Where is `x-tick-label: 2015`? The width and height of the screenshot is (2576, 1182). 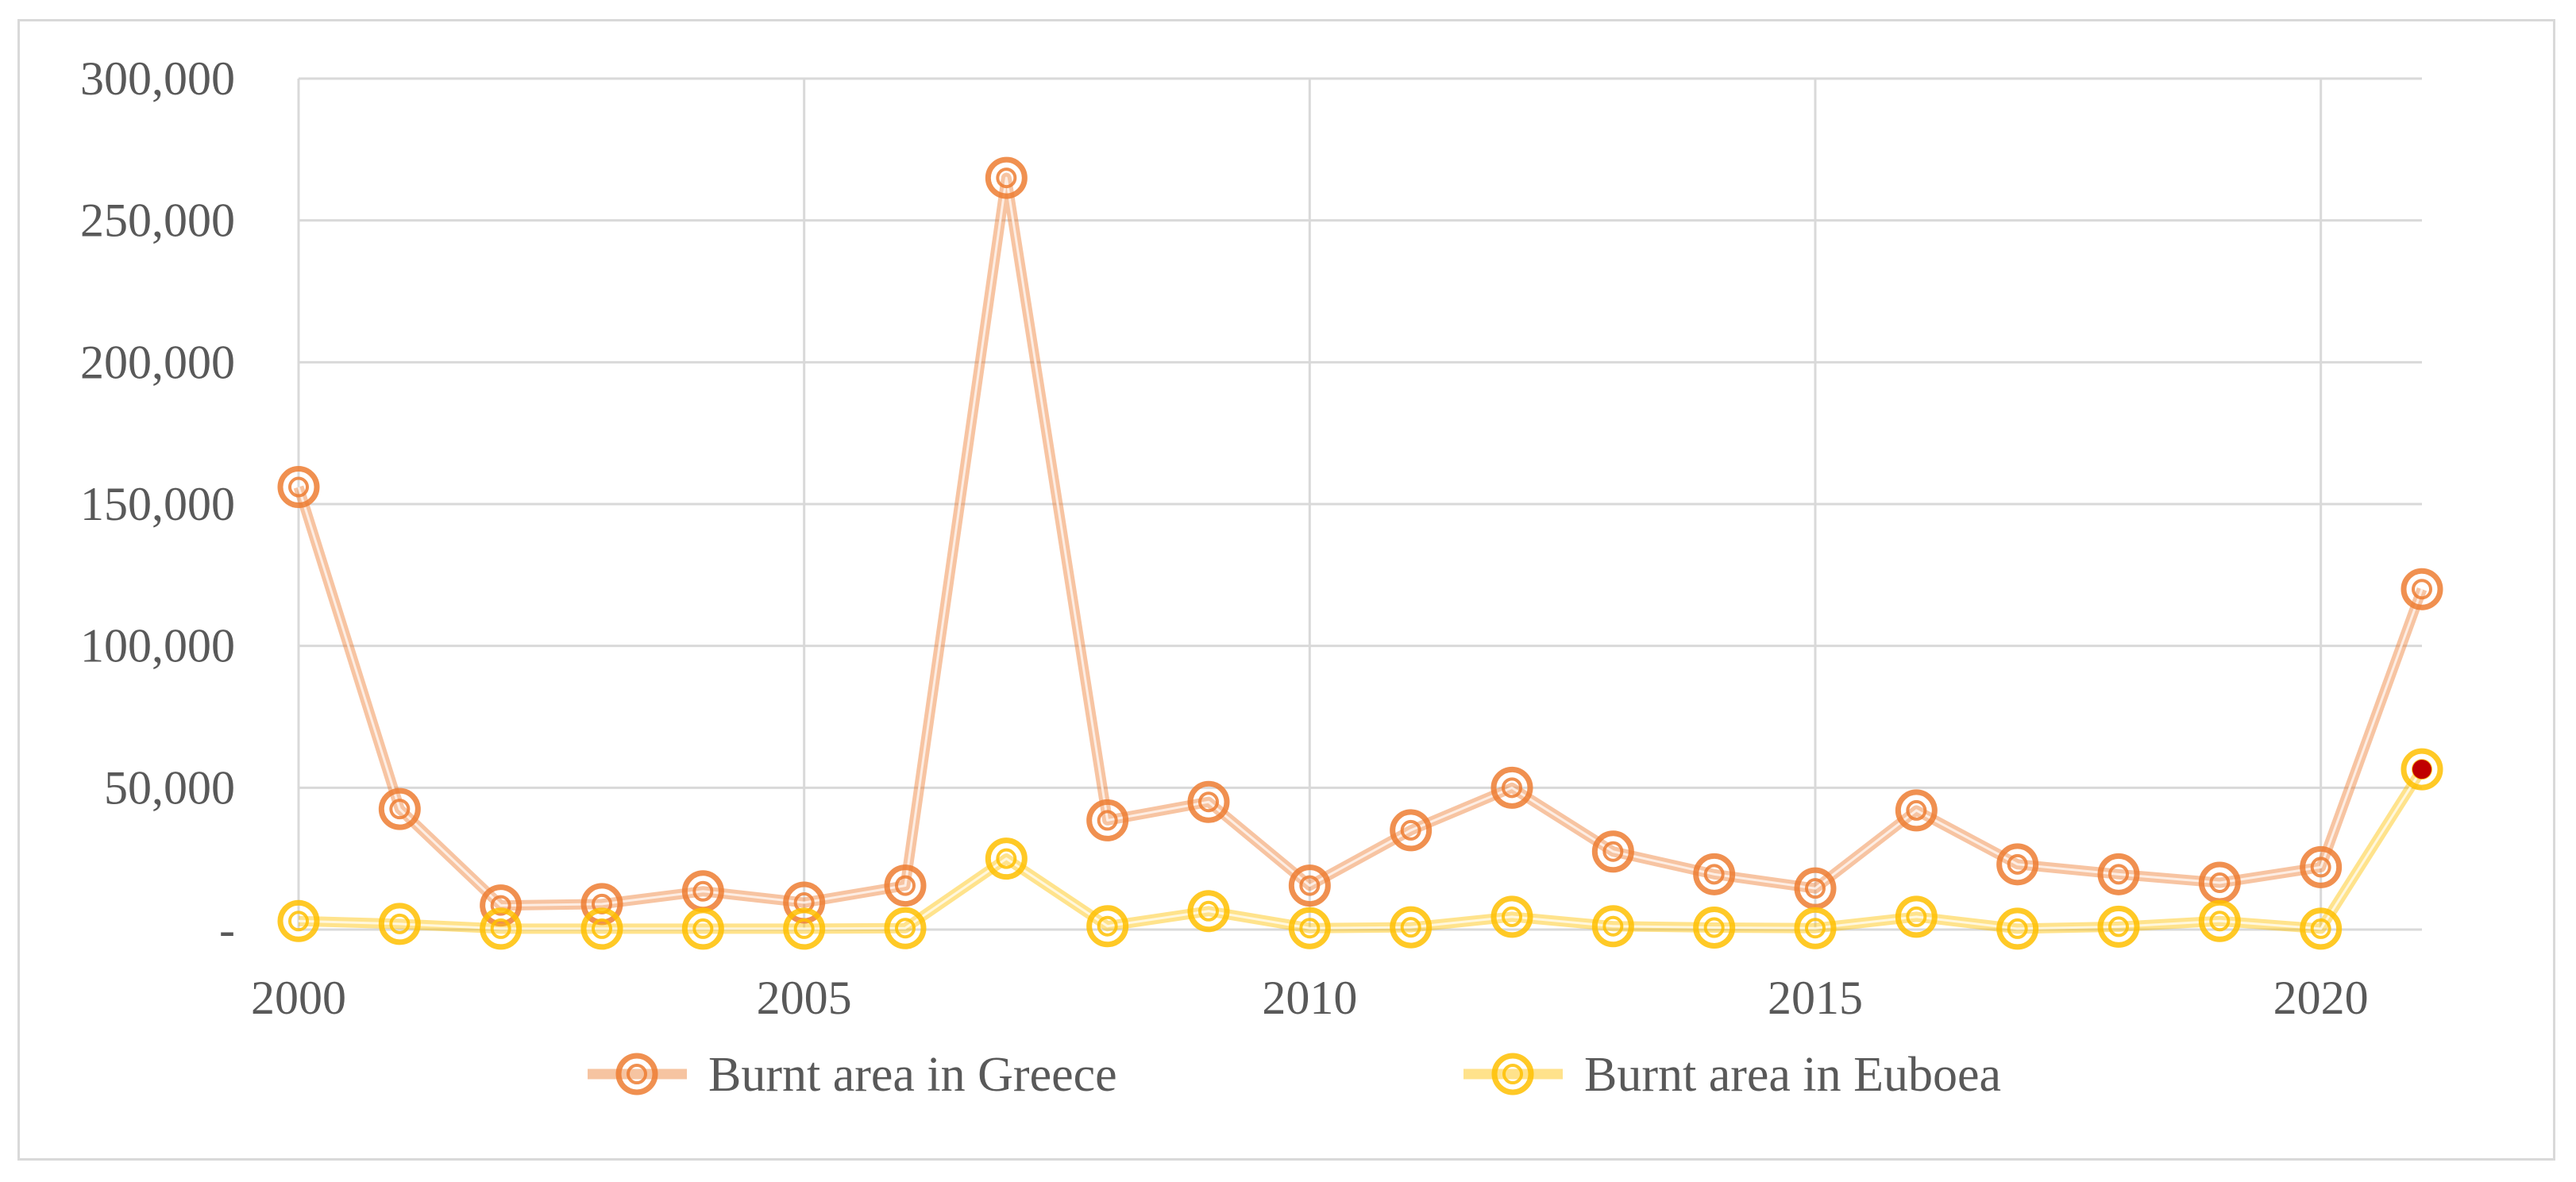
x-tick-label: 2015 is located at coordinates (1815, 998).